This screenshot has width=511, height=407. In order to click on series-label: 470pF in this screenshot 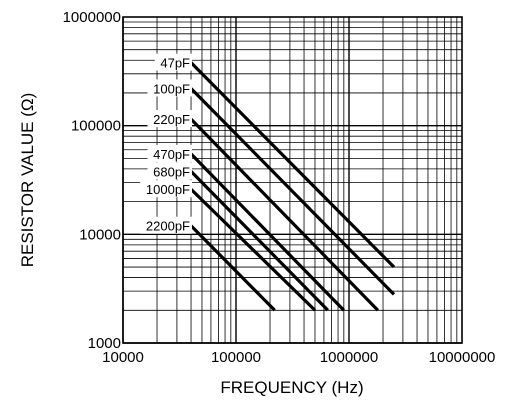, I will do `click(171, 154)`.